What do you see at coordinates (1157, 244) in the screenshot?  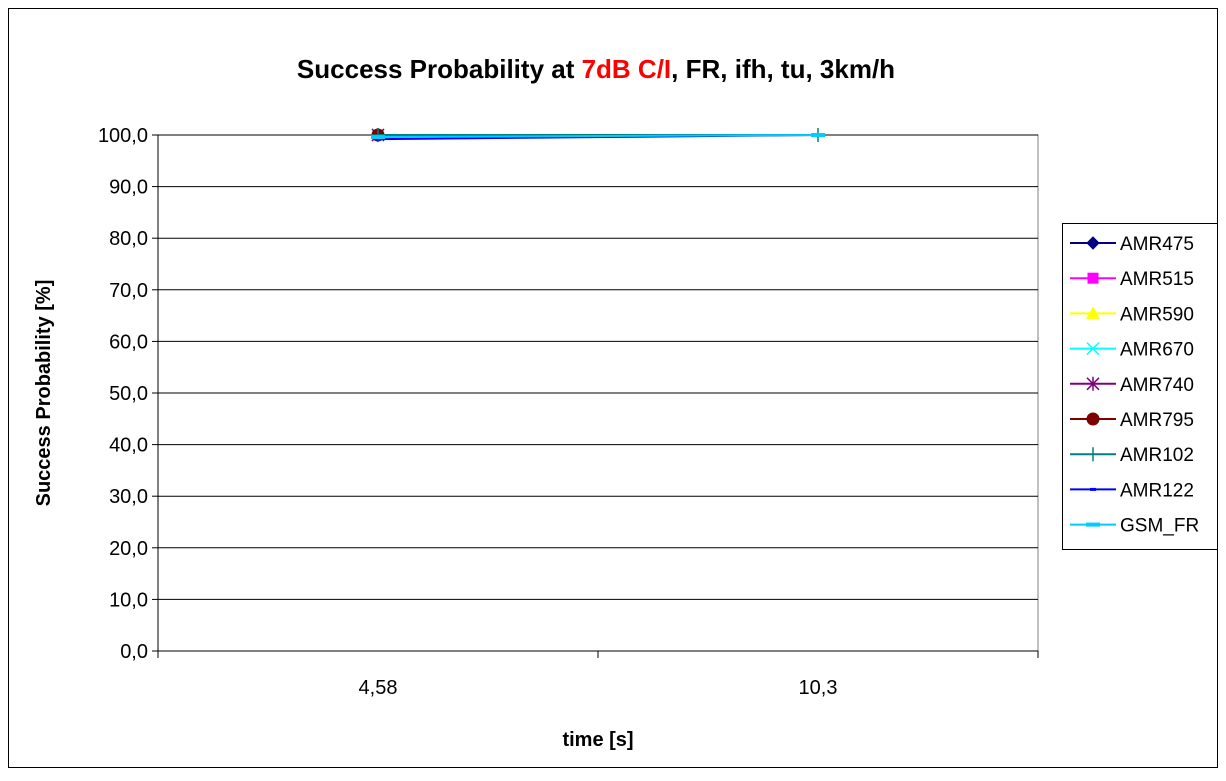 I see `legend-label: AMR475` at bounding box center [1157, 244].